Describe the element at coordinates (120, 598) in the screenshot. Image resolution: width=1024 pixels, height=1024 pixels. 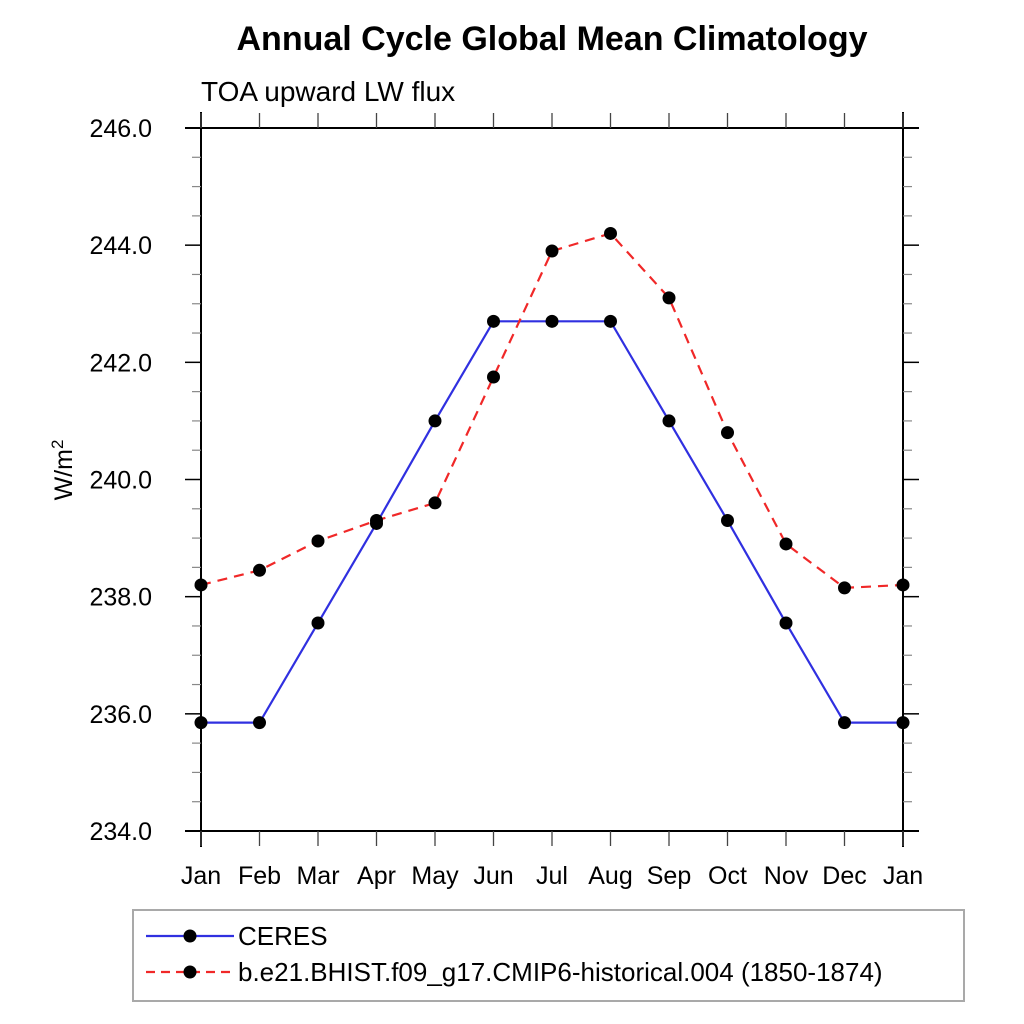
I see `y-tick-label: 238.0` at that location.